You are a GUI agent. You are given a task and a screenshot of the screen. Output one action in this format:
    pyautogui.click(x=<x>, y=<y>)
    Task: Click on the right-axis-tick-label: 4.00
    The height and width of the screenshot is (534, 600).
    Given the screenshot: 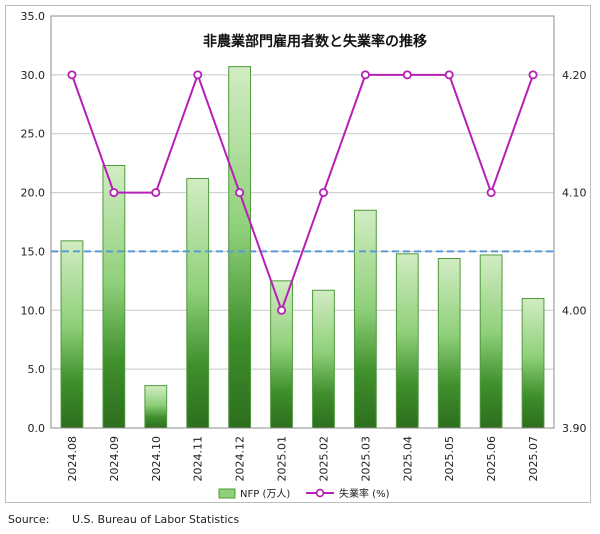 What is the action you would take?
    pyautogui.click(x=574, y=310)
    